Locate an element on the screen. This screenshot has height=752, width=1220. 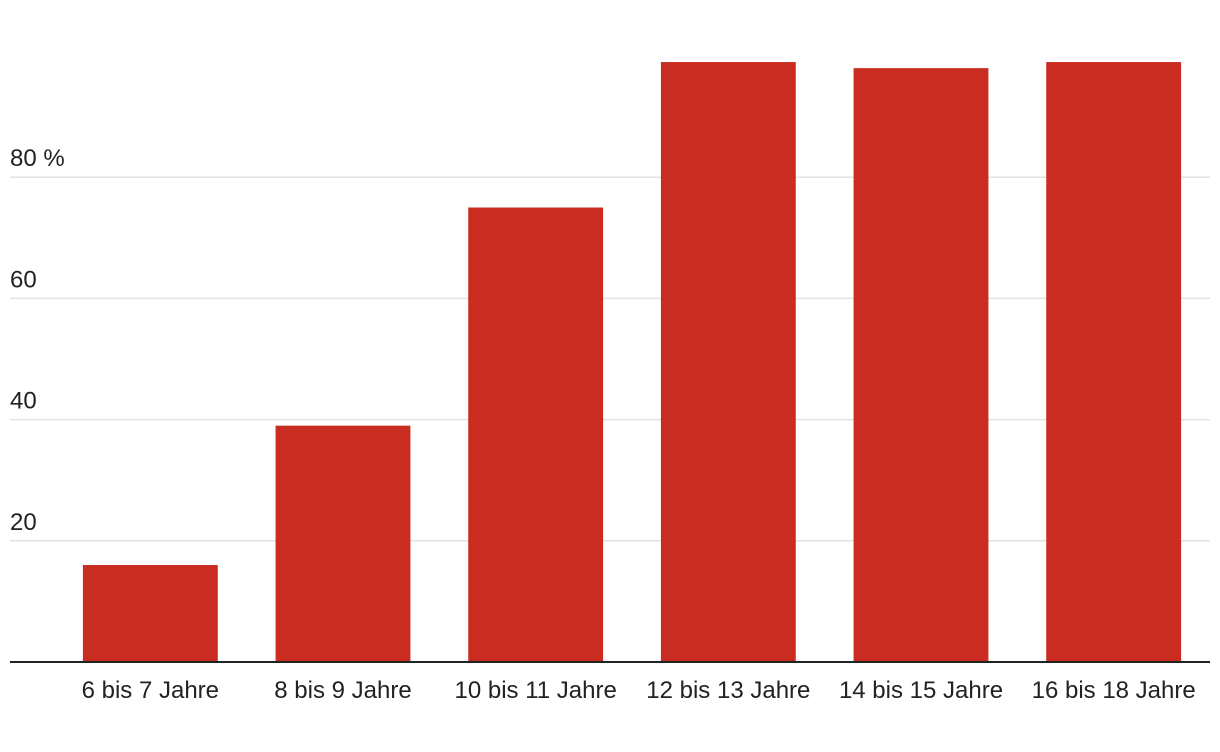
y-tick-label: 60 is located at coordinates (23, 279).